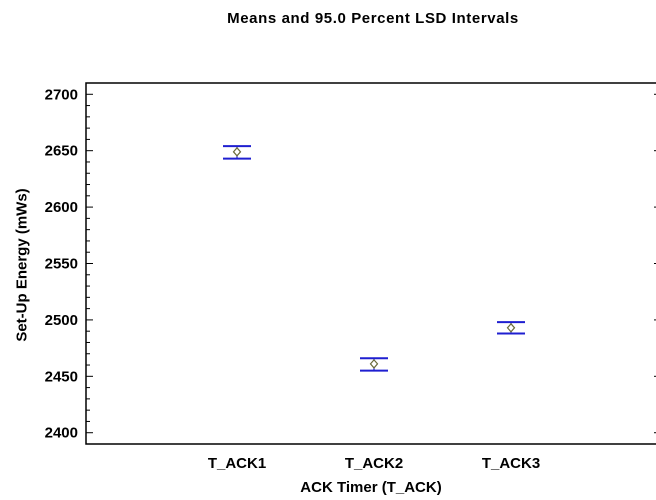 Image resolution: width=656 pixels, height=500 pixels. Describe the element at coordinates (61, 151) in the screenshot. I see `y-tick-label: 2650` at that location.